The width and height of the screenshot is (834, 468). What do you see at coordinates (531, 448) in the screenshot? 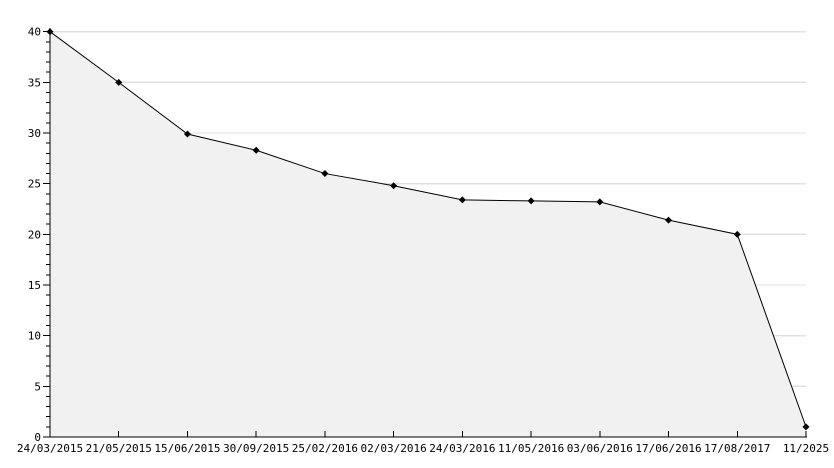
I see `x-axis-label: 11/05/2016` at bounding box center [531, 448].